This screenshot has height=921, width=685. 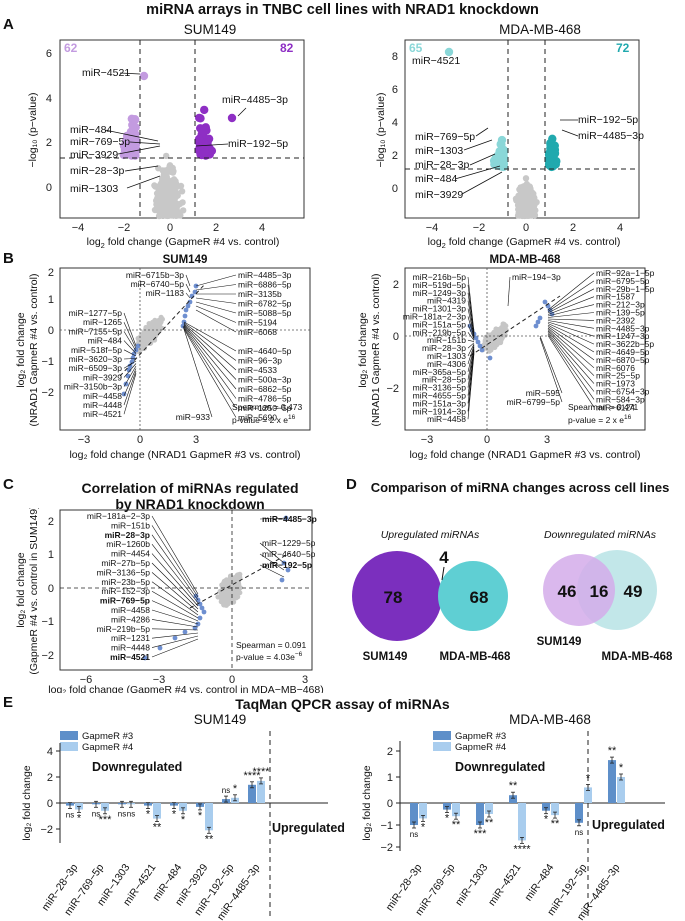 I want to click on mda-ytick-6: 6, so click(x=395, y=90).